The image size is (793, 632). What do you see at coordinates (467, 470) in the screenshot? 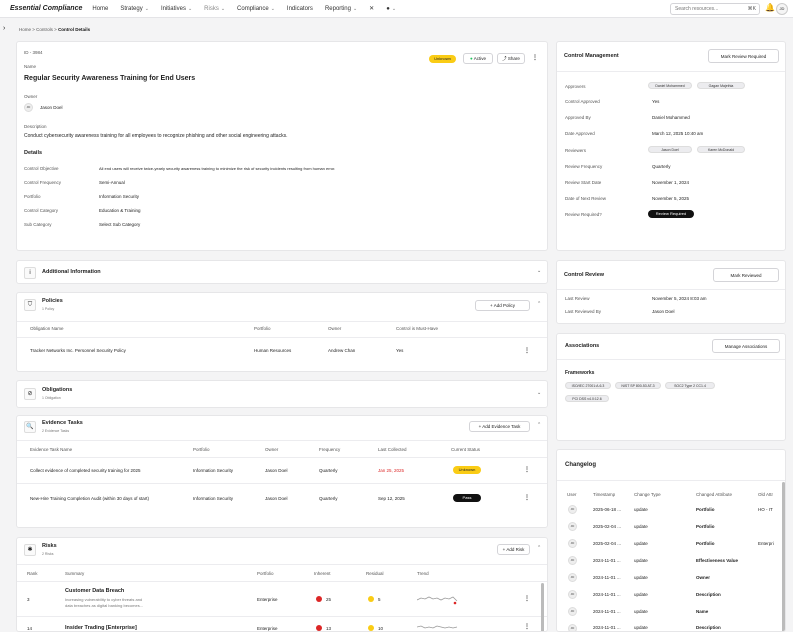
I see `status-badge: Unknown` at bounding box center [467, 470].